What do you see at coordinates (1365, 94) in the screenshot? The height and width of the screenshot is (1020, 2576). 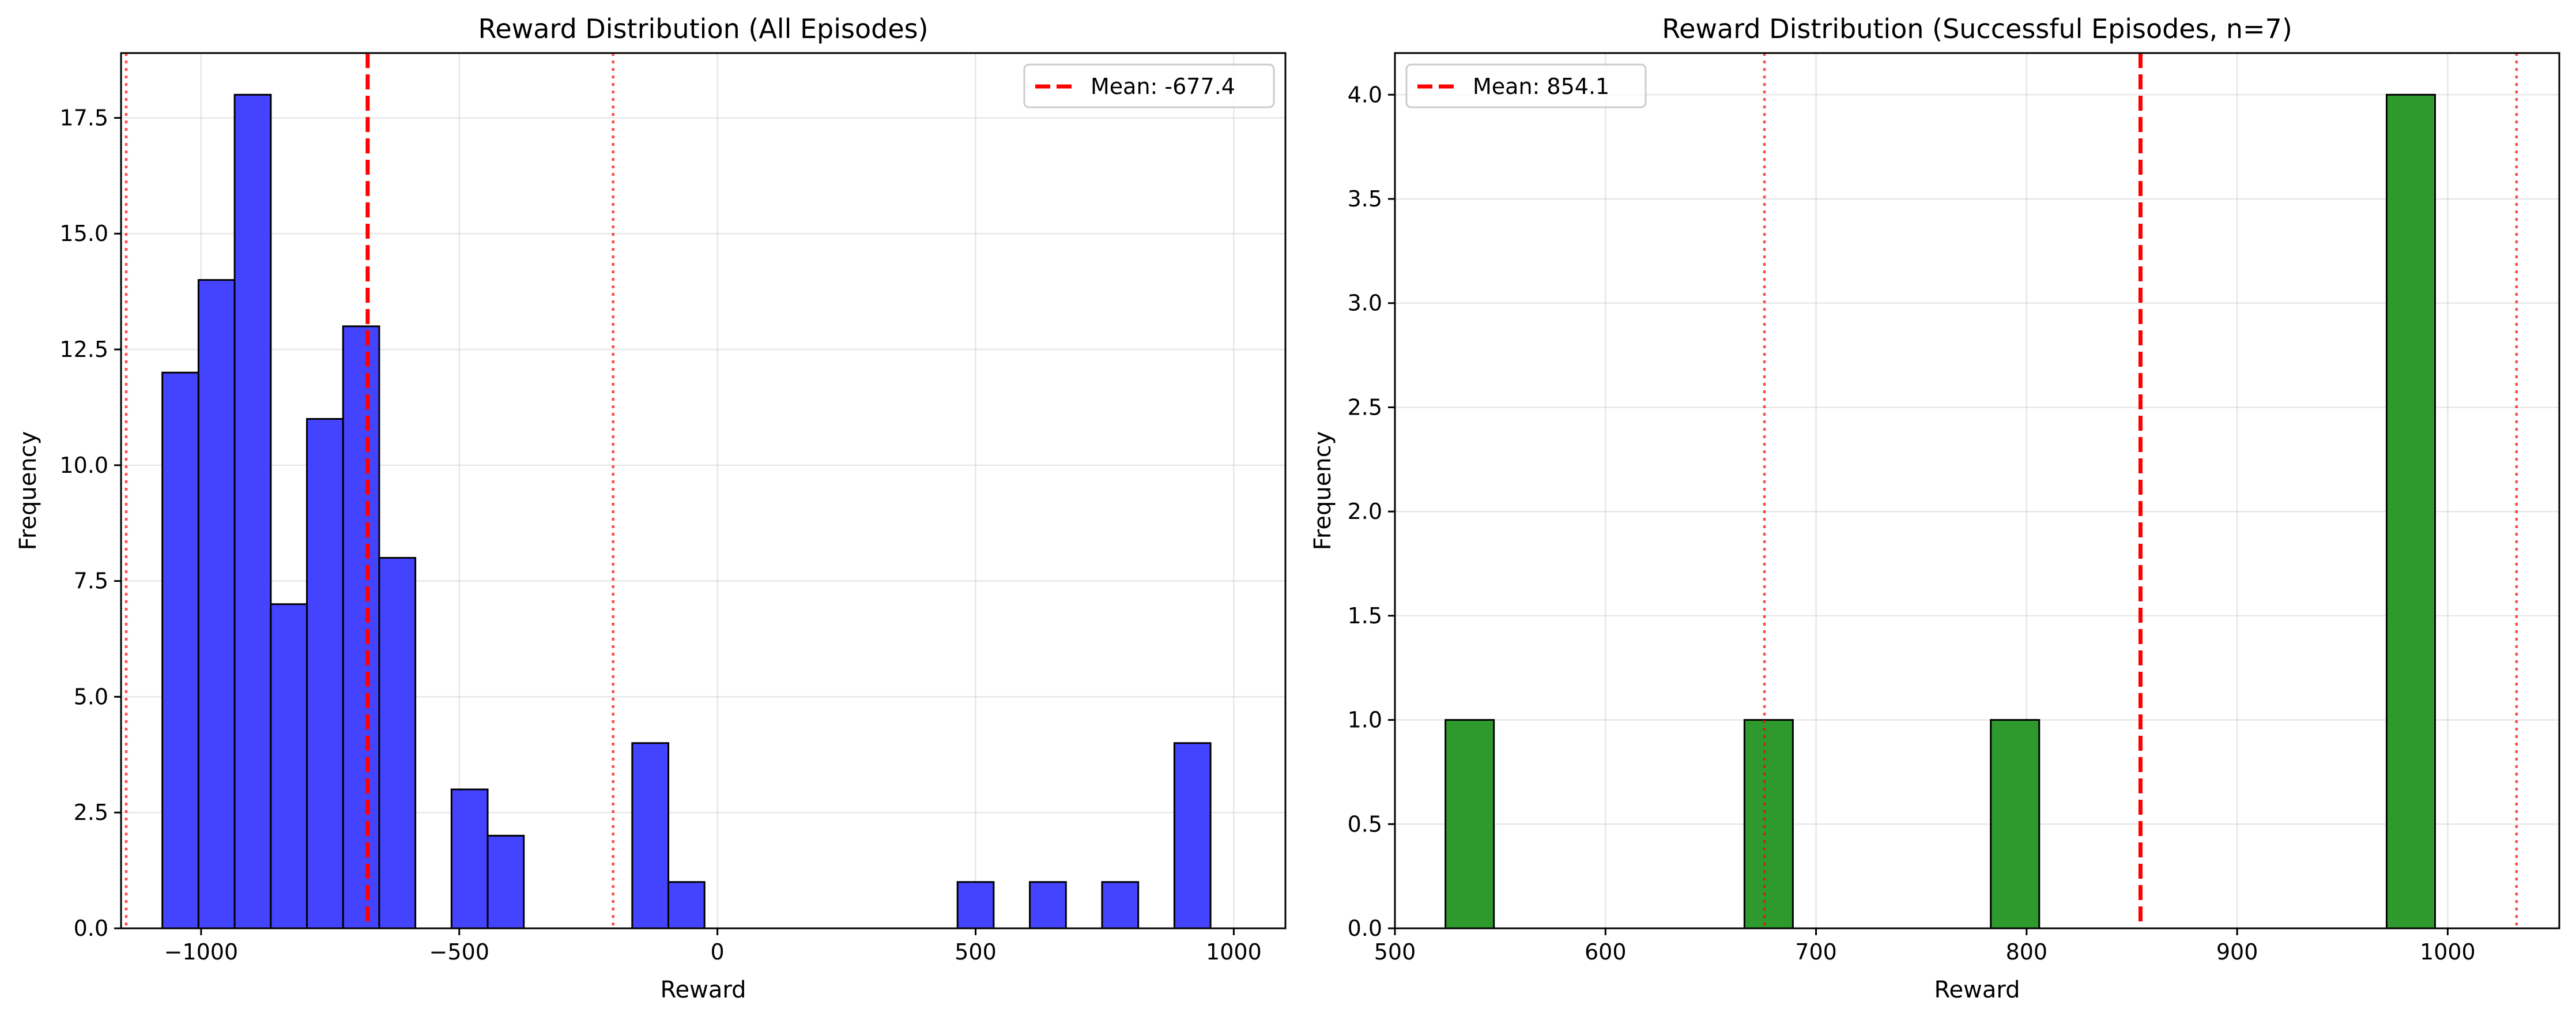 I see `right-y-tick-label-8: 4.0` at bounding box center [1365, 94].